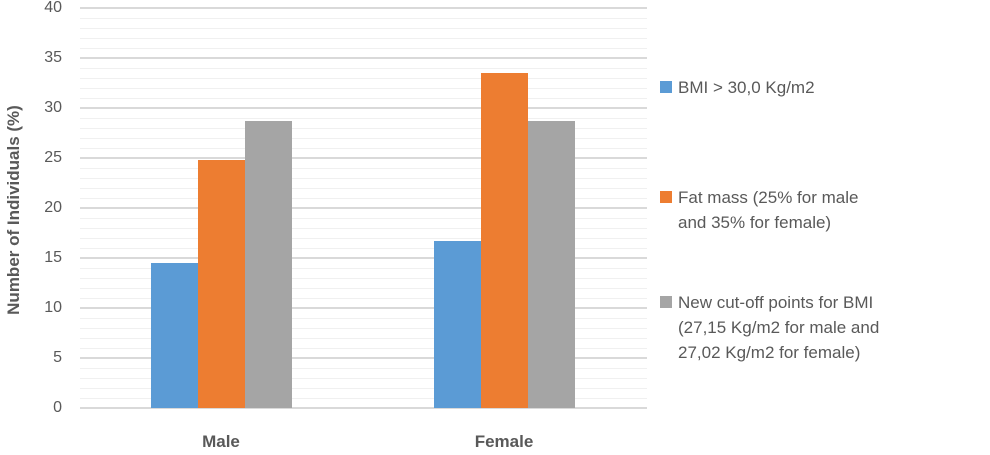 This screenshot has height=455, width=990. What do you see at coordinates (746, 87) in the screenshot?
I see `legend-label: BMI > 30,0 Kg/m2` at bounding box center [746, 87].